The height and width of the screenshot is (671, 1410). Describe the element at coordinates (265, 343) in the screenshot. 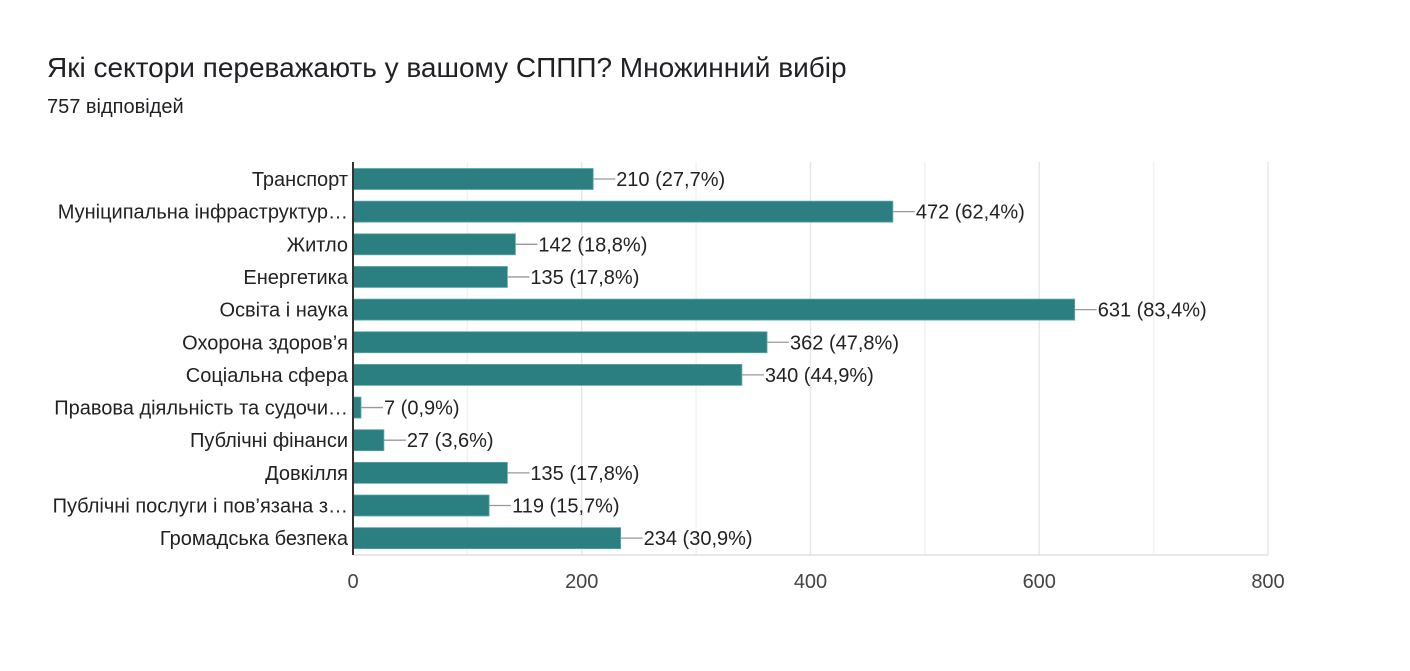

I see `category-label: Охорона здоров’я` at that location.